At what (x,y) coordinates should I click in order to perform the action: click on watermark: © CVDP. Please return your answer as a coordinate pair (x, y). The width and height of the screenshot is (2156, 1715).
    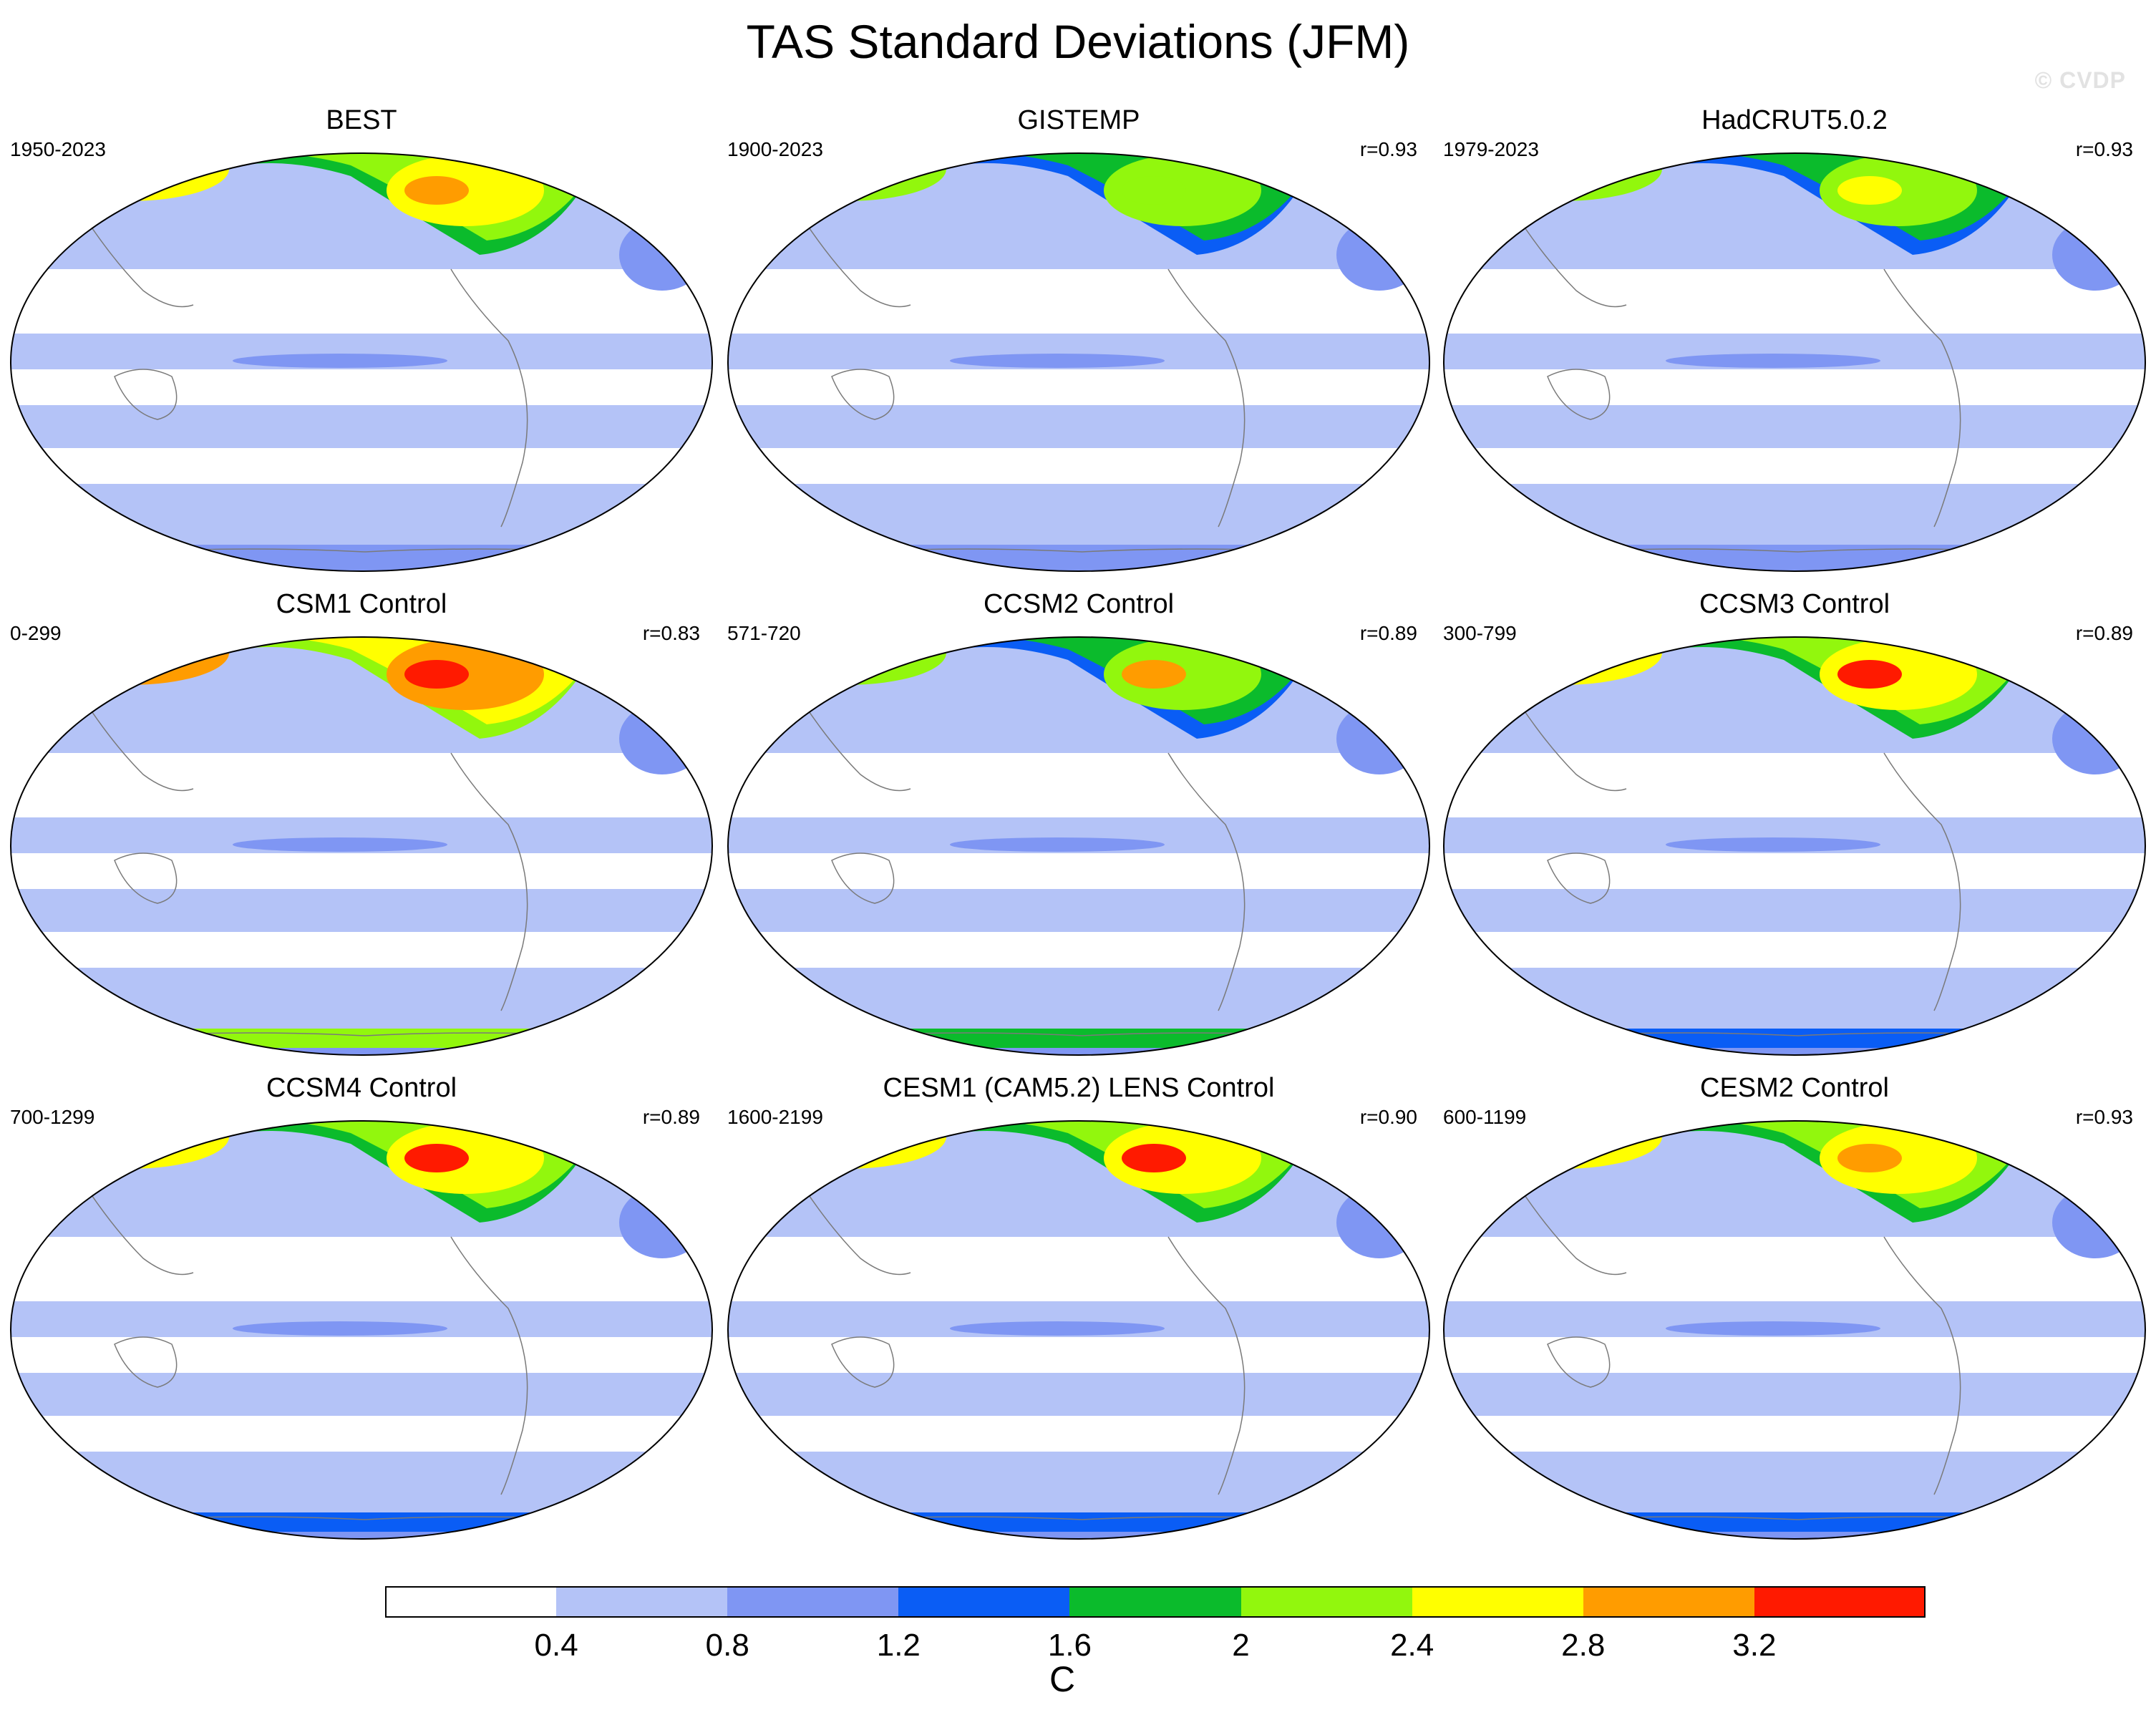
    Looking at the image, I should click on (2080, 80).